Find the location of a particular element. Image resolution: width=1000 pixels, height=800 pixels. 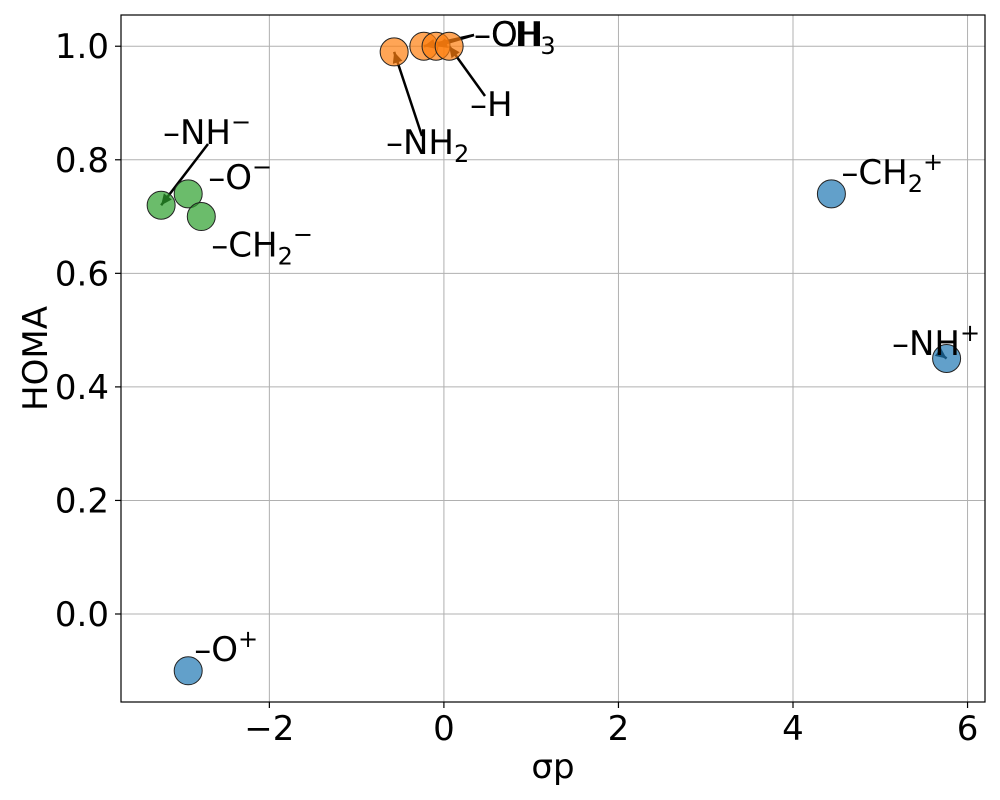

point-label-h: –H is located at coordinates (491, 105).